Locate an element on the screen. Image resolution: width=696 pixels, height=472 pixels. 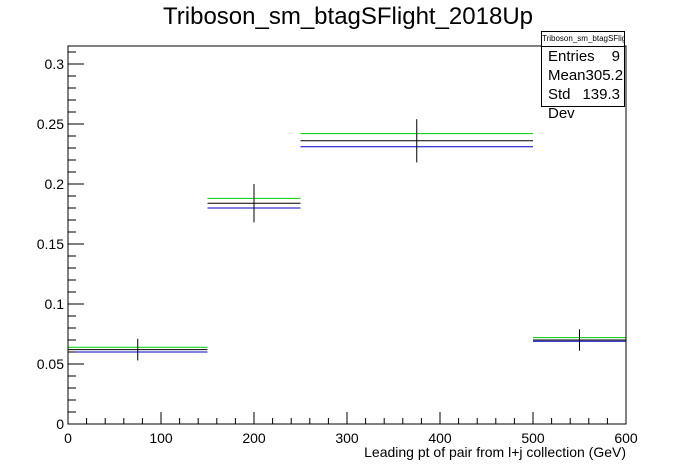
stats-mean-value: 305.2 is located at coordinates (604, 75).